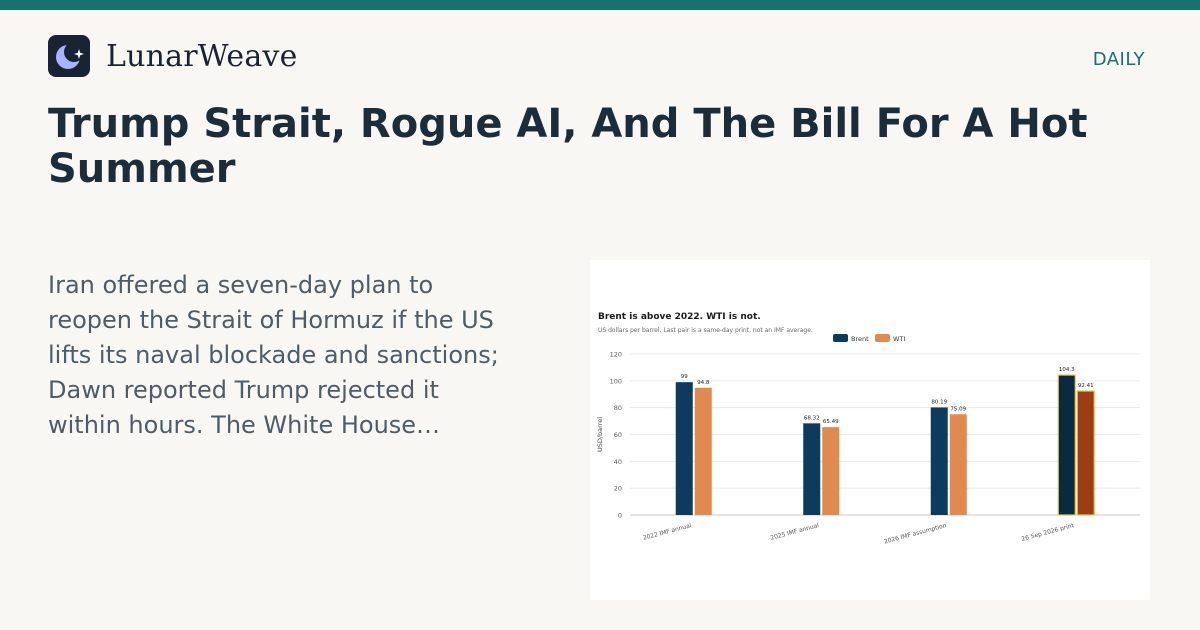 This screenshot has height=630, width=1200. What do you see at coordinates (939, 402) in the screenshot?
I see `bar-value-label: 80.19` at bounding box center [939, 402].